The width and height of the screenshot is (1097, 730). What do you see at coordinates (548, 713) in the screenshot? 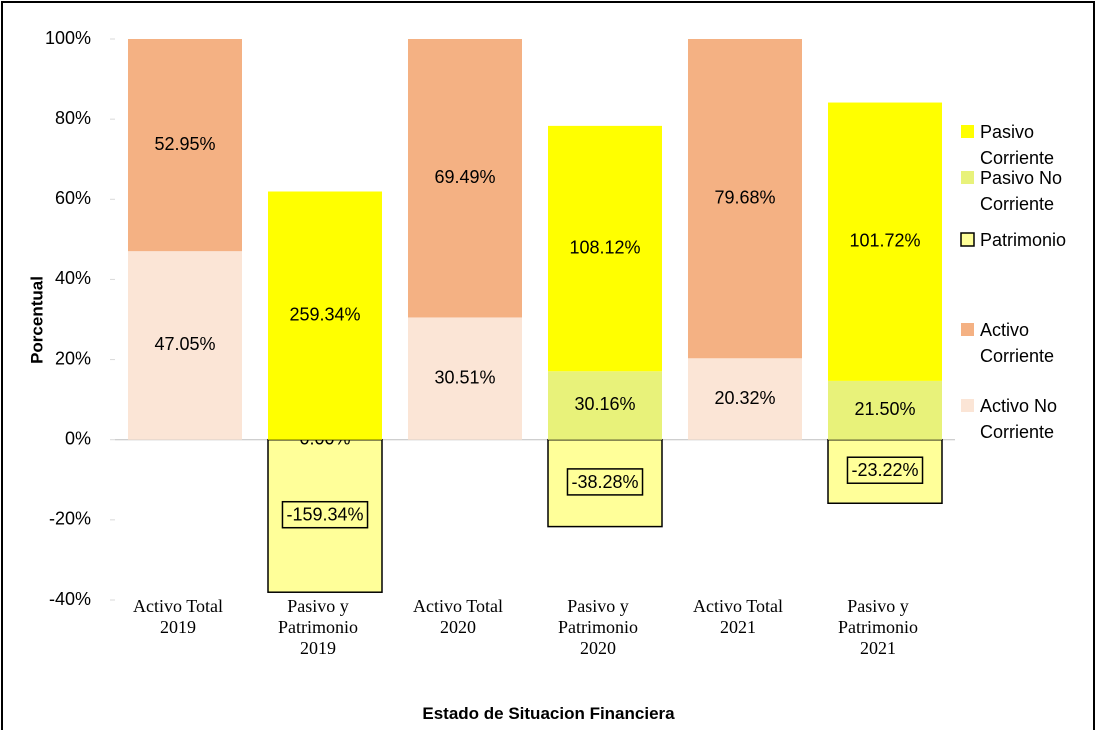
I see `x-axis-title: Estado de Situacion Financiera` at bounding box center [548, 713].